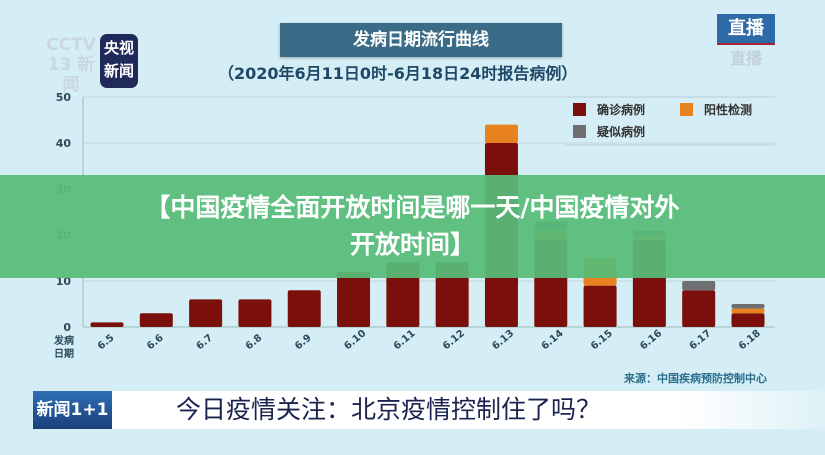 The height and width of the screenshot is (455, 825). I want to click on bar-6.17-疑似病例, so click(699, 286).